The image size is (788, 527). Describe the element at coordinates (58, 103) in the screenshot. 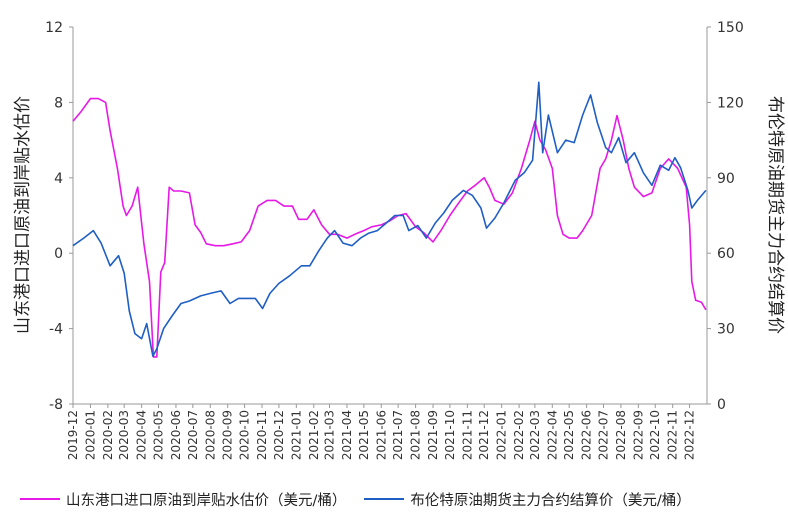

I see `y-left-tick-label: 8` at that location.